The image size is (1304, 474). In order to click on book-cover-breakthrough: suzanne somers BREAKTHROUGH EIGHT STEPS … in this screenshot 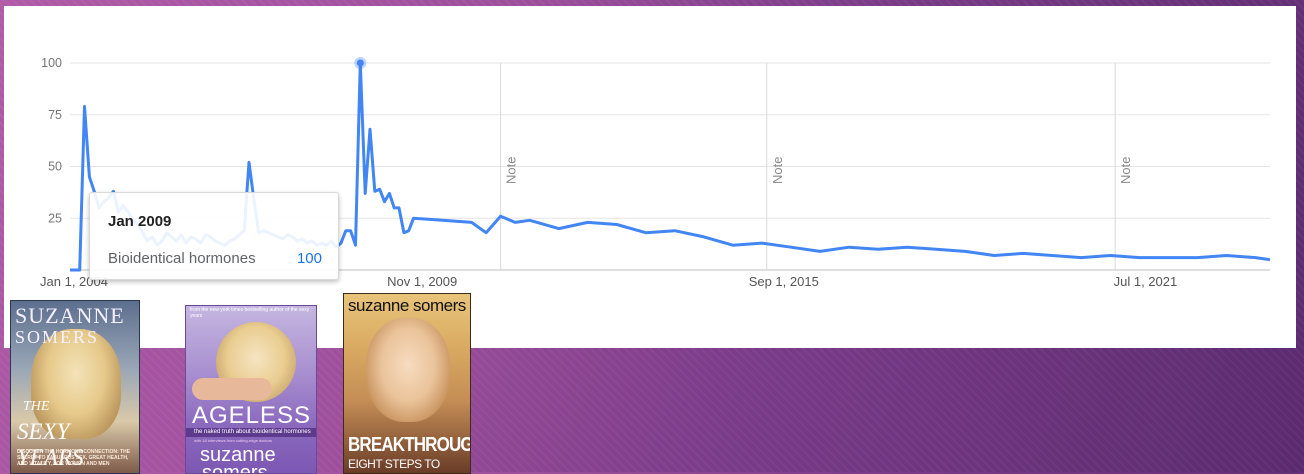, I will do `click(407, 383)`.